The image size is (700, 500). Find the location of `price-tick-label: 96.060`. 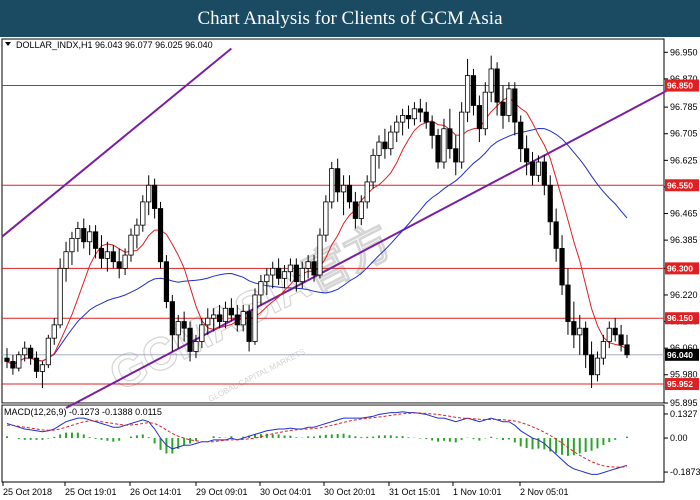

price-tick-label: 96.060 is located at coordinates (684, 348).